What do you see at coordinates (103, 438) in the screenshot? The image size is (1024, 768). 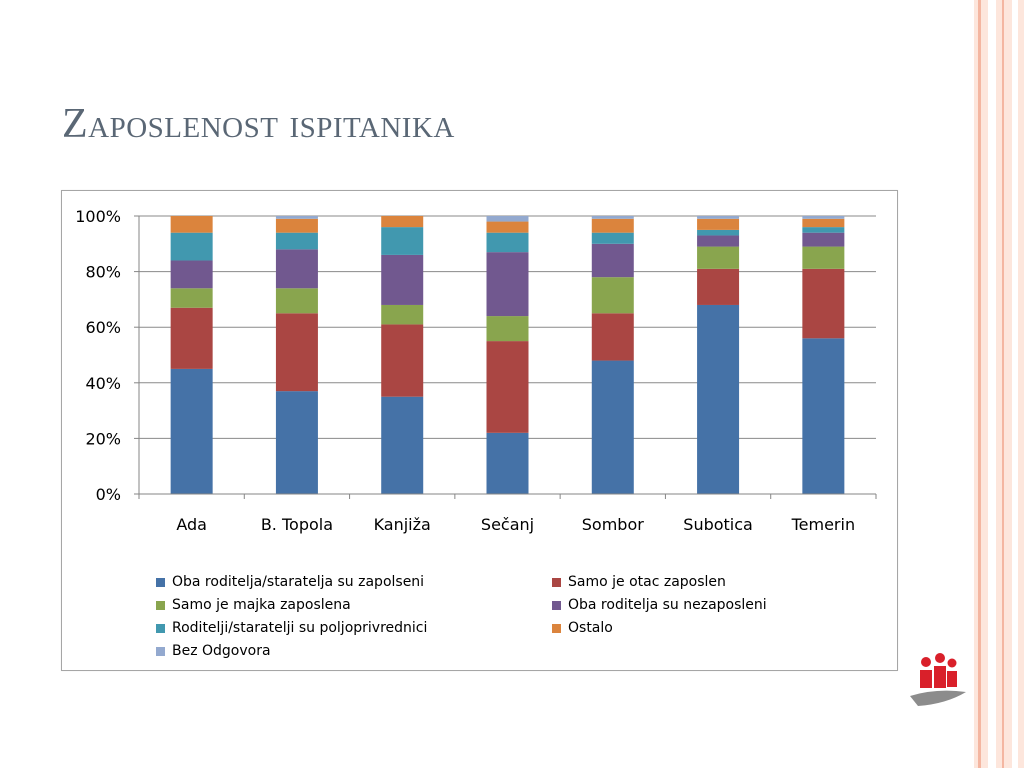 I see `y-tick-label: 20%` at bounding box center [103, 438].